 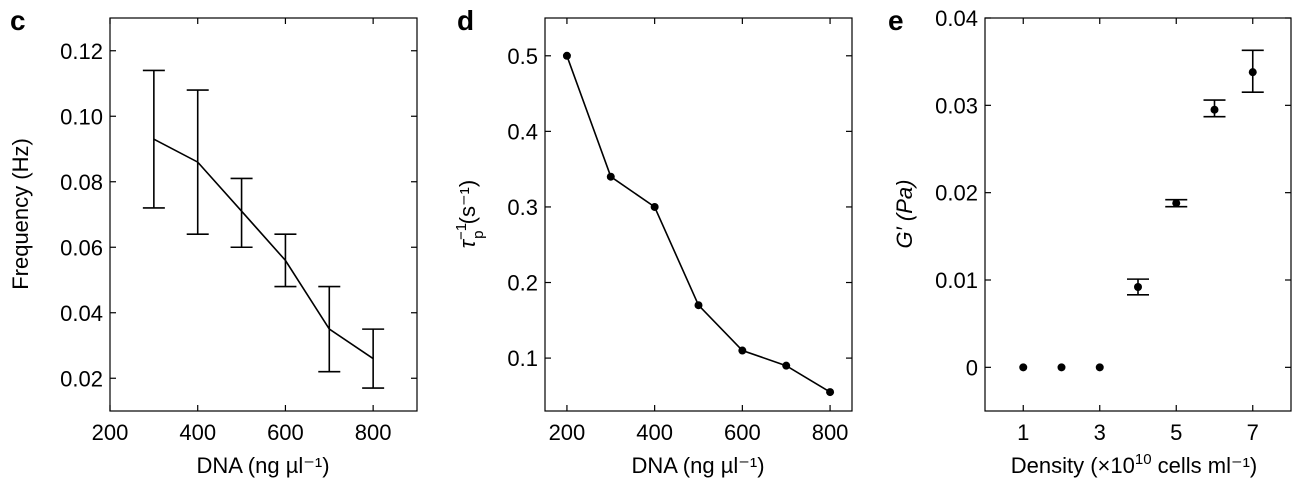 What do you see at coordinates (697, 465) in the screenshot?
I see `panel-d-x-axis-label: DNA (ng µl⁻¹)` at bounding box center [697, 465].